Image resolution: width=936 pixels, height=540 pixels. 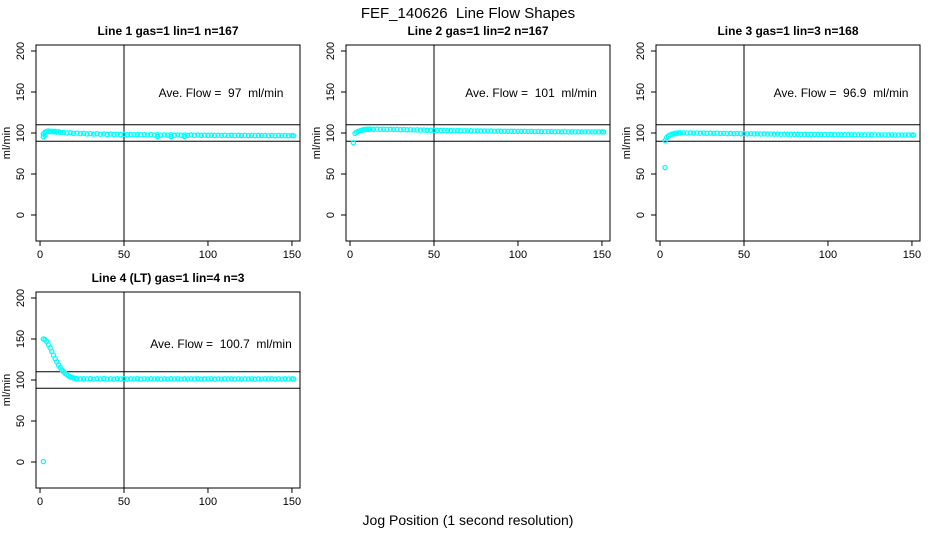 What do you see at coordinates (21, 380) in the screenshot?
I see `y-tick-label: 100` at bounding box center [21, 380].